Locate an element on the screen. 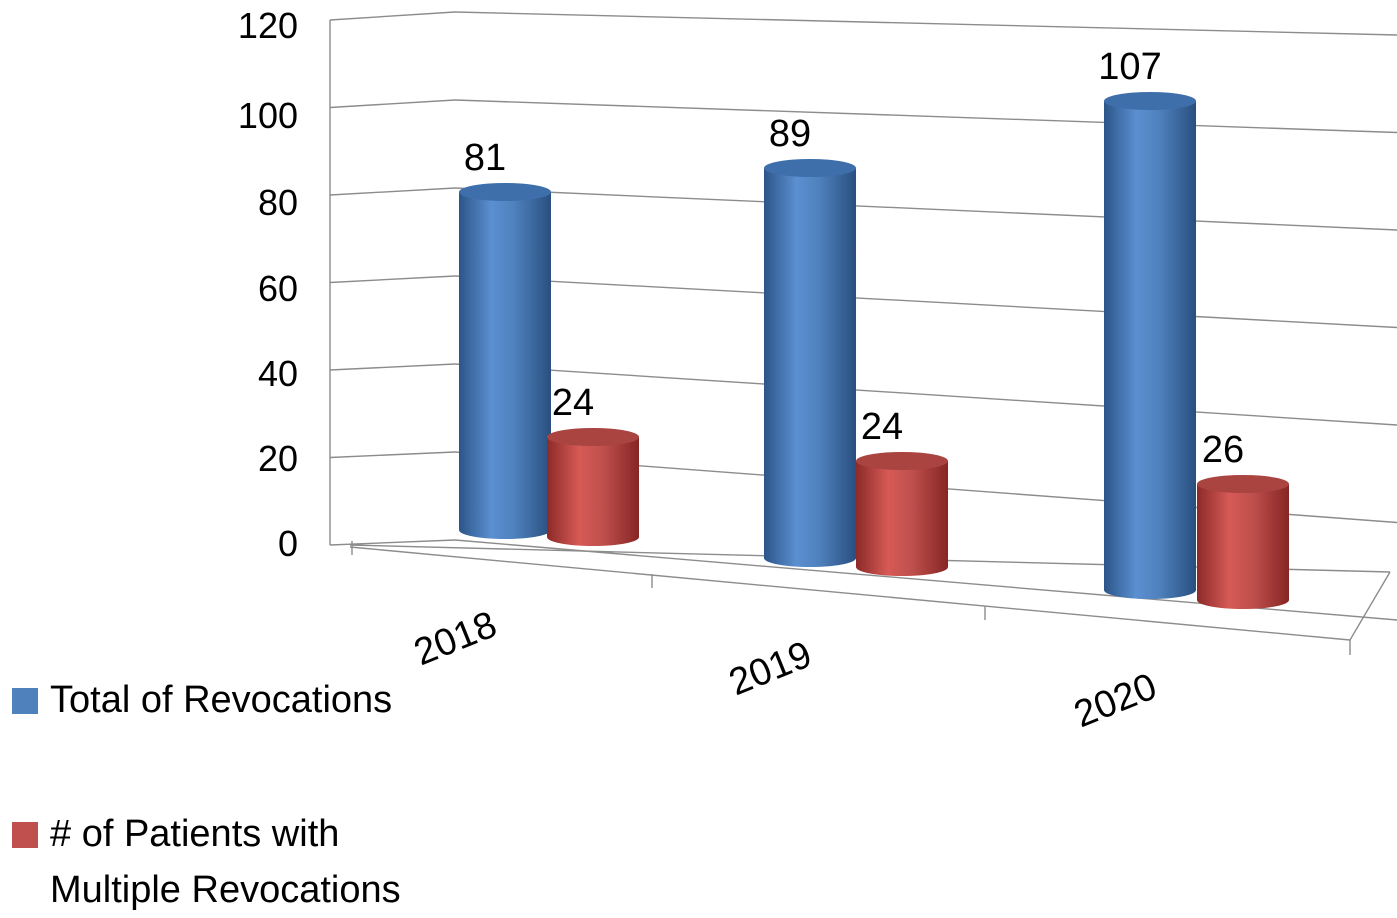 This screenshot has width=1397, height=918. floor-right-edge is located at coordinates (1370, 606).